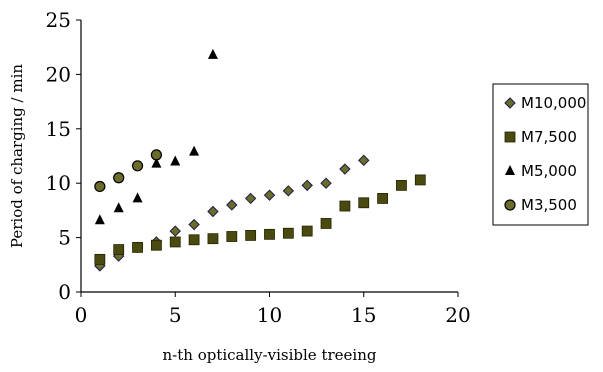  Describe the element at coordinates (540, 154) in the screenshot. I see `legend: M10,000 M7,500 M5,000 M3,500` at that location.